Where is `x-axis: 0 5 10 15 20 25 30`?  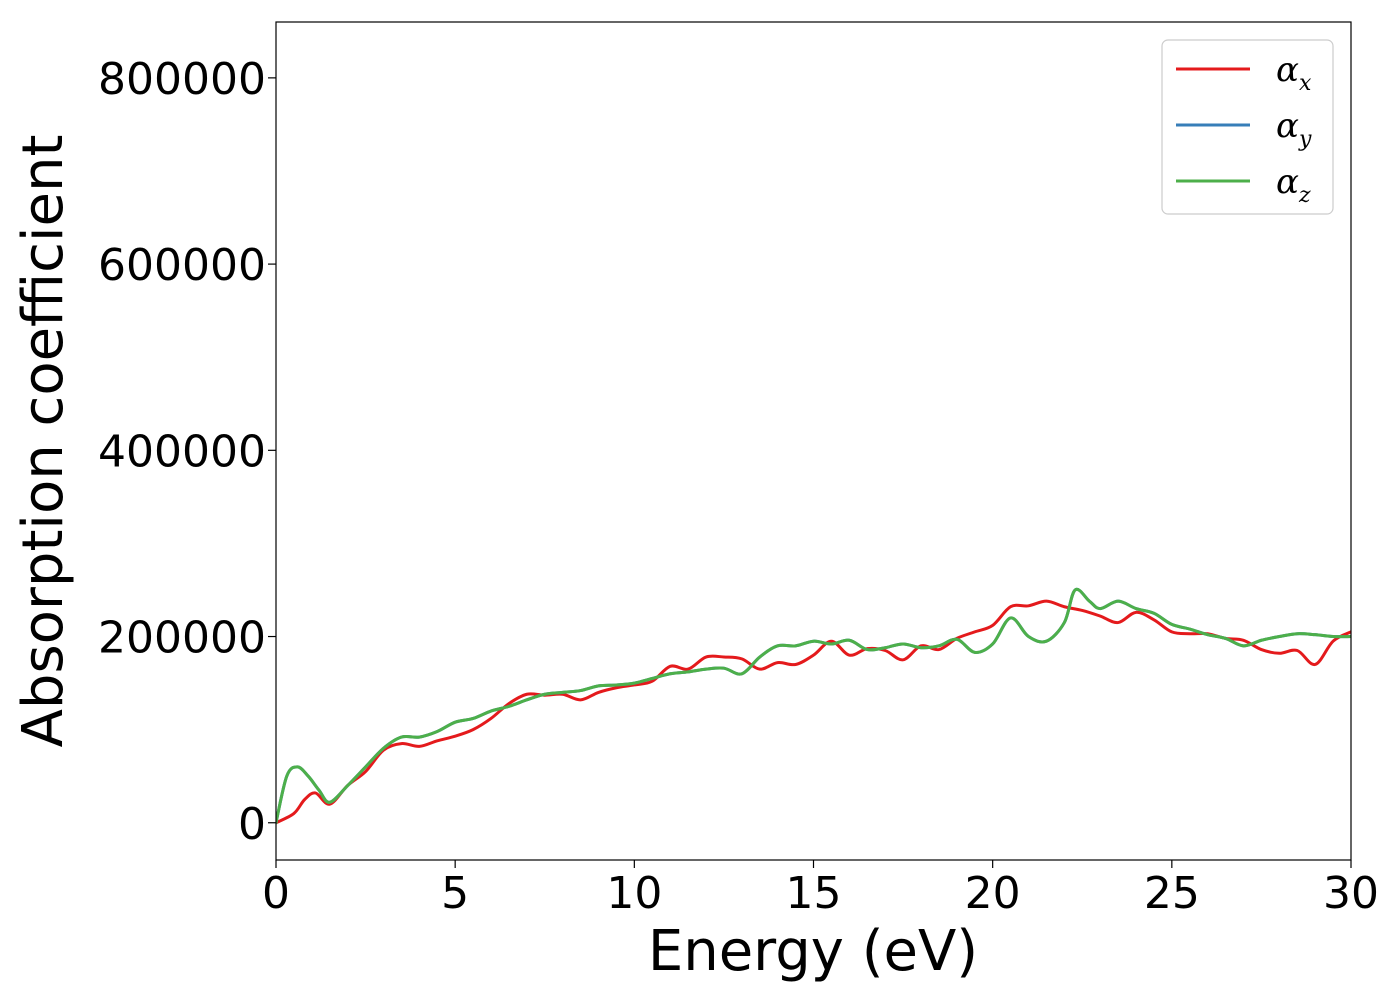 x-axis: 0 5 10 15 20 25 30 is located at coordinates (820, 889).